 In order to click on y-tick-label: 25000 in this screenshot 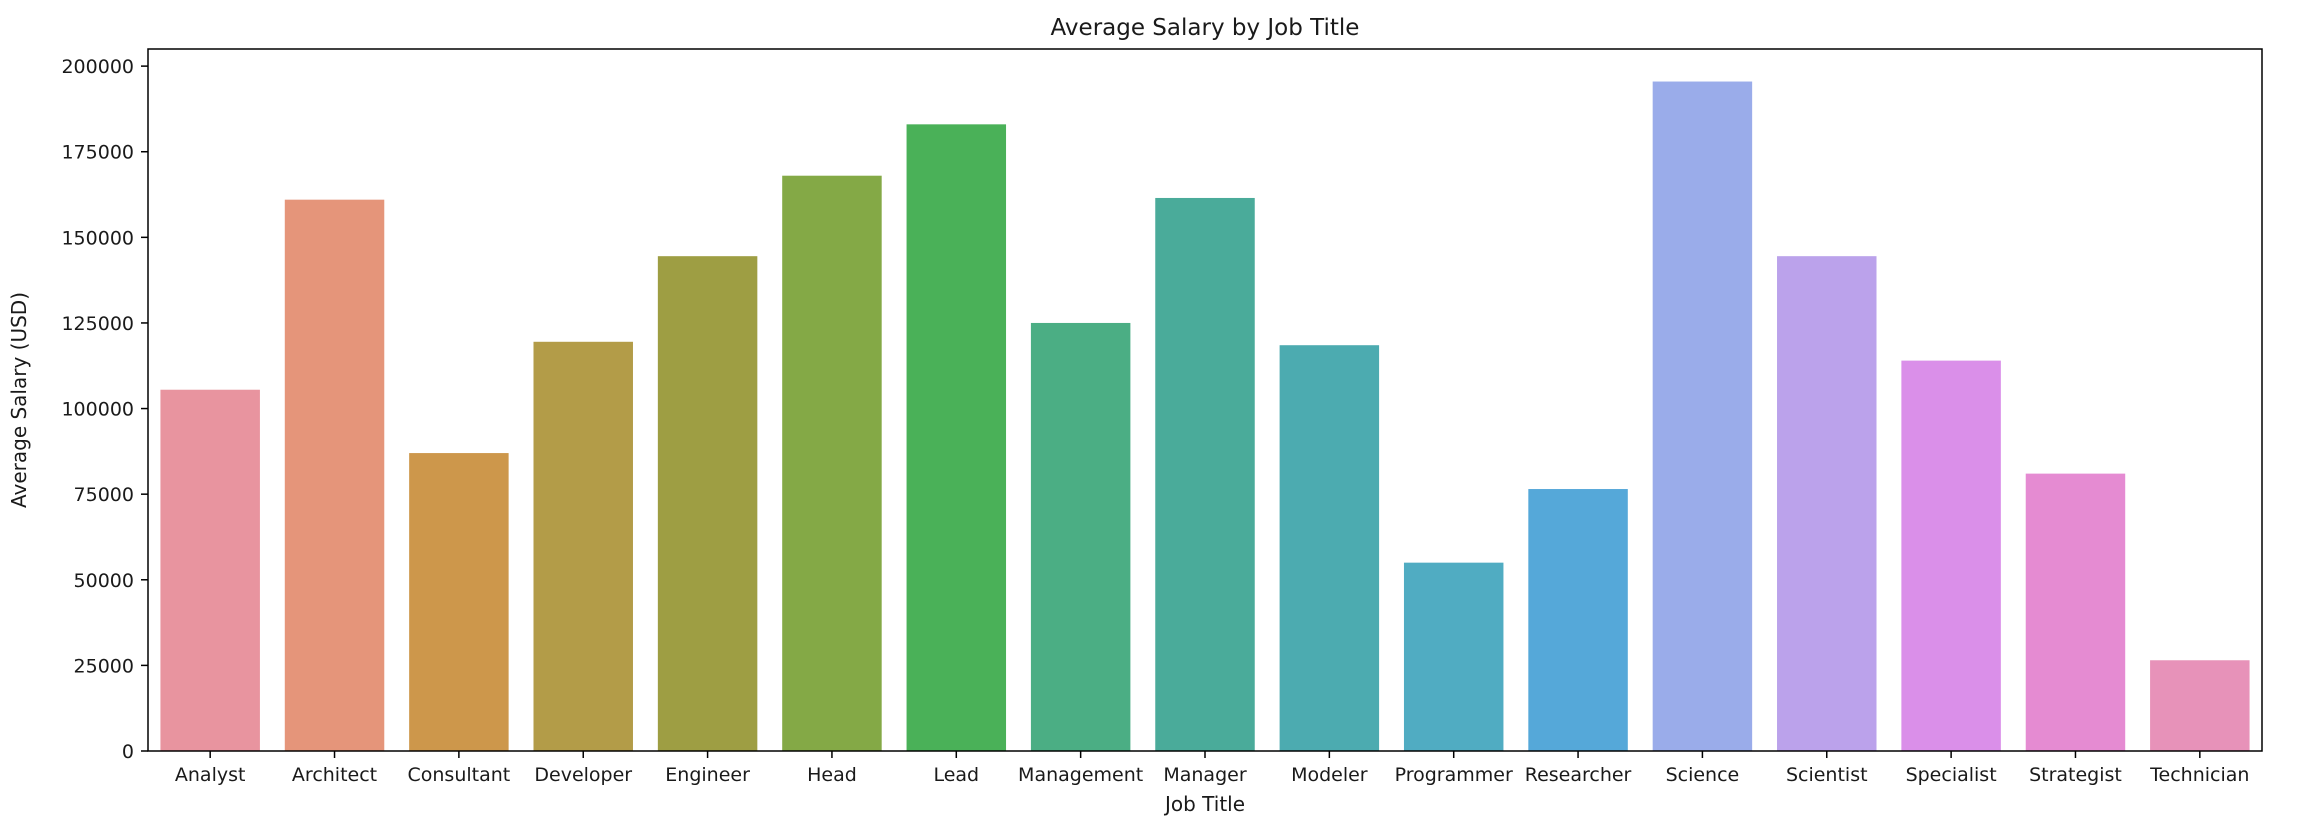, I will do `click(104, 666)`.